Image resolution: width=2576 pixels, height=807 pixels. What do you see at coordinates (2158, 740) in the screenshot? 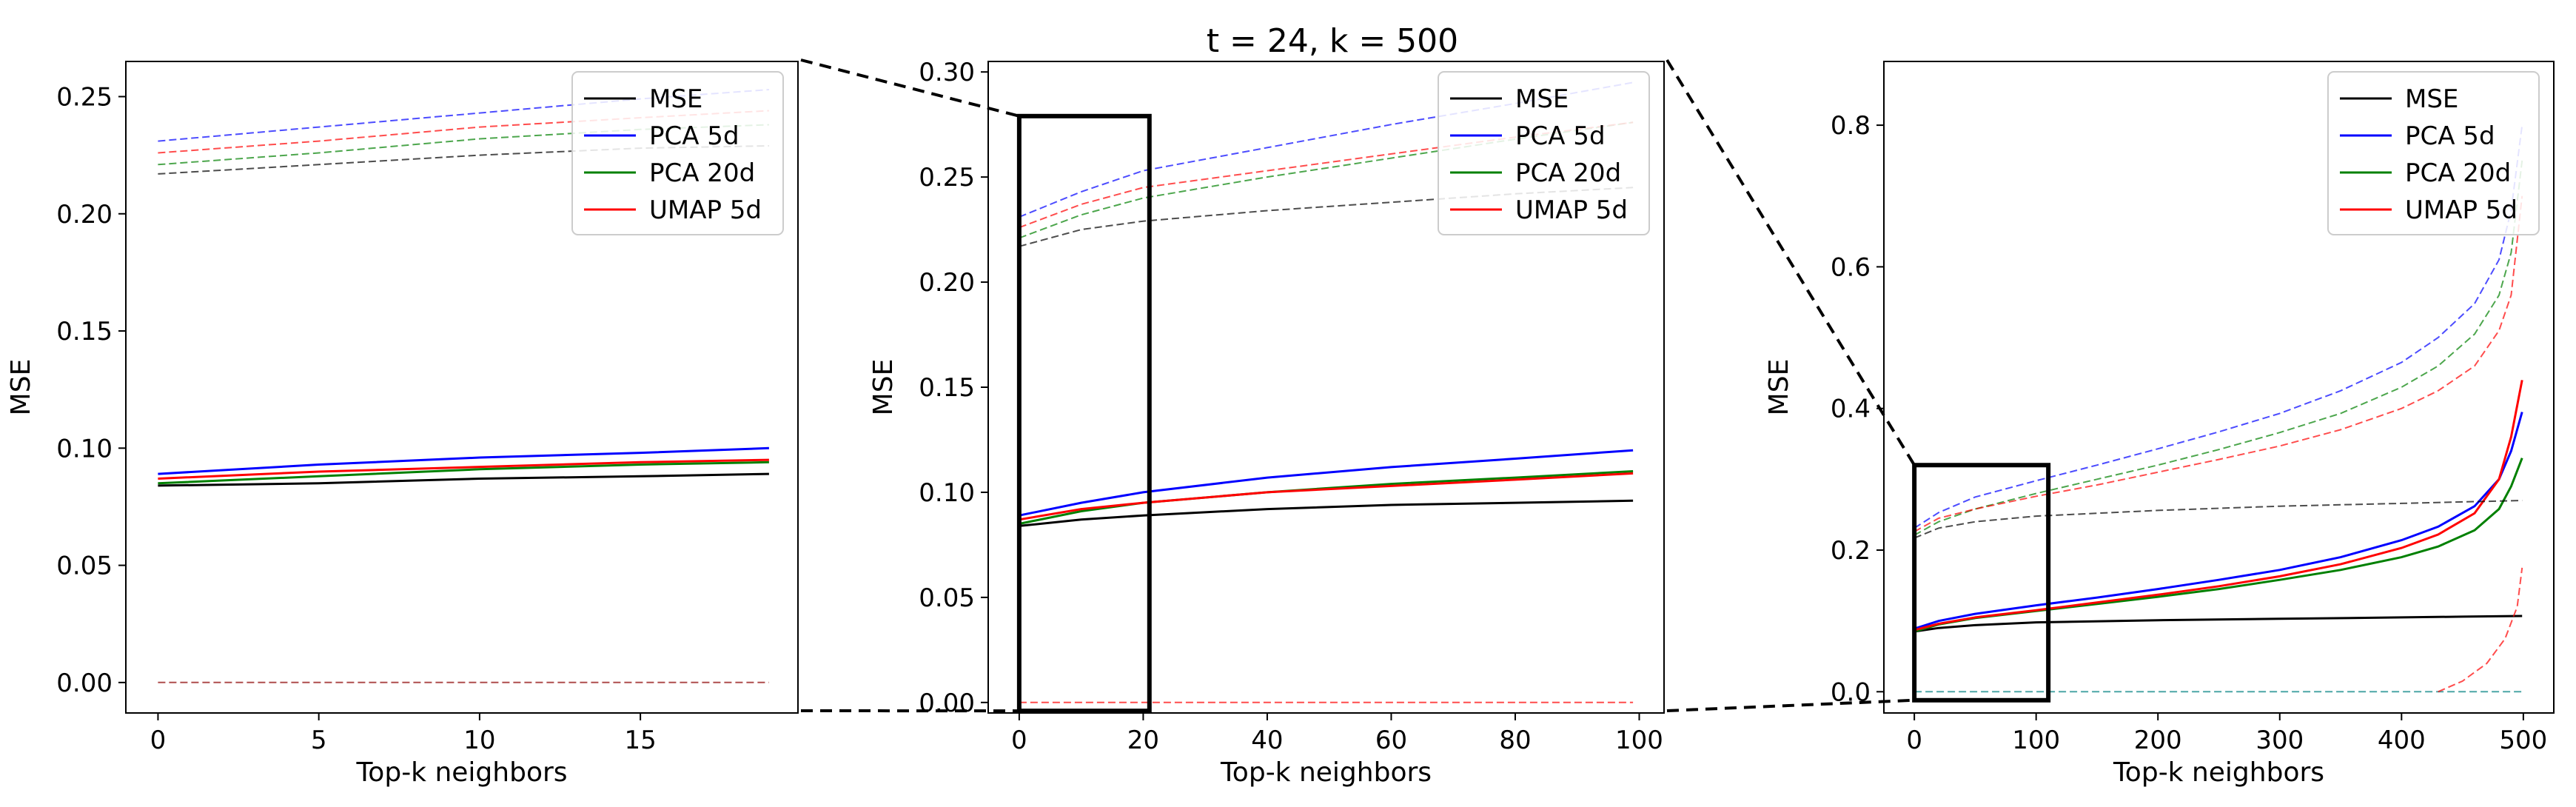
I see `x-tick-label: 200` at bounding box center [2158, 740].